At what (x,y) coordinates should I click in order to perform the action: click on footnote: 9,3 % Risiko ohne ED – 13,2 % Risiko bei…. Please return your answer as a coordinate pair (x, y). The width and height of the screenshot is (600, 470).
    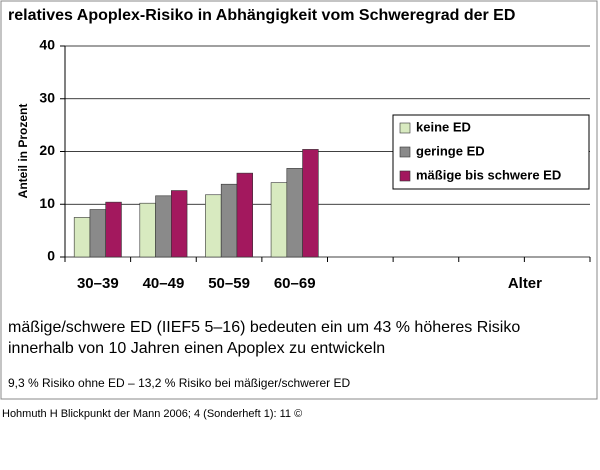
    Looking at the image, I should click on (179, 383).